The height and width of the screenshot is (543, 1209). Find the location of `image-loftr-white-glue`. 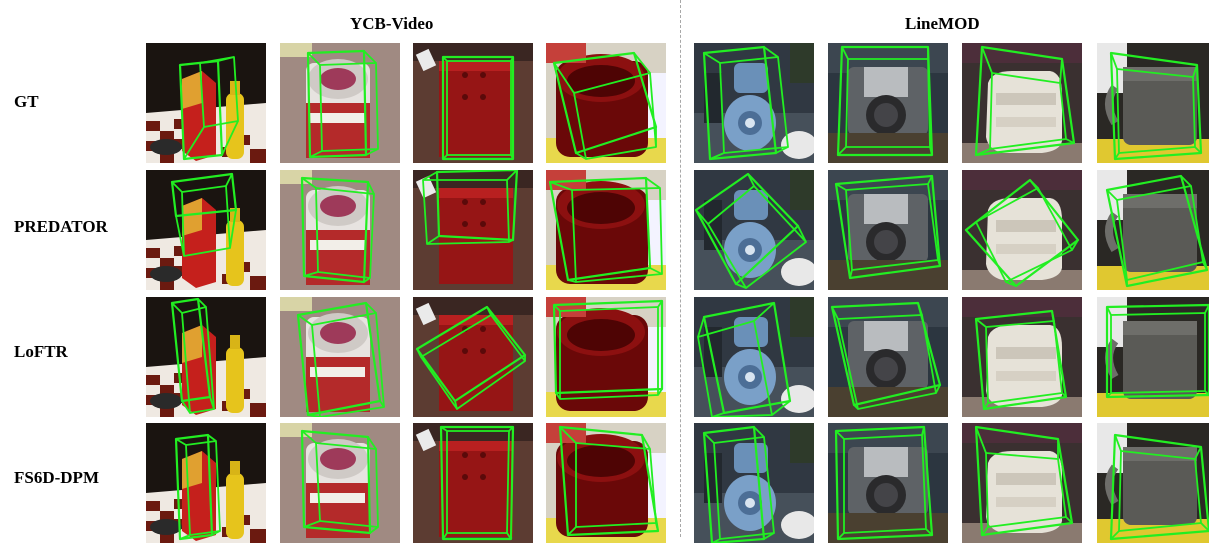

image-loftr-white-glue is located at coordinates (1022, 357).